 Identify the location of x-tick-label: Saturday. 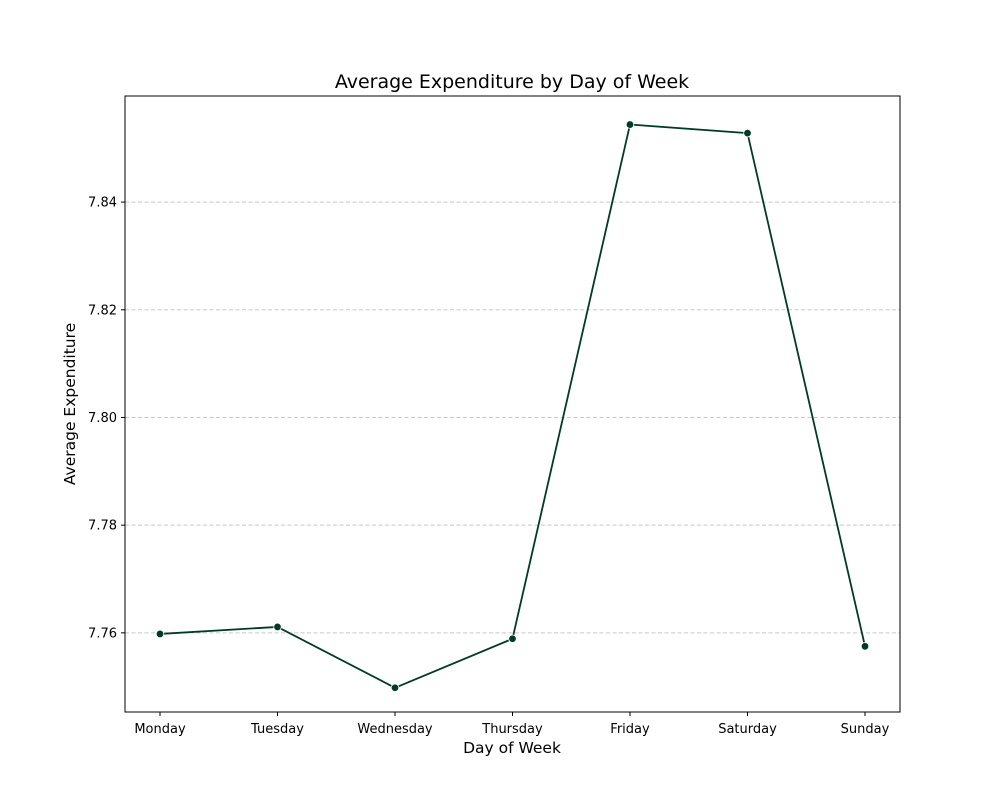
(747, 729).